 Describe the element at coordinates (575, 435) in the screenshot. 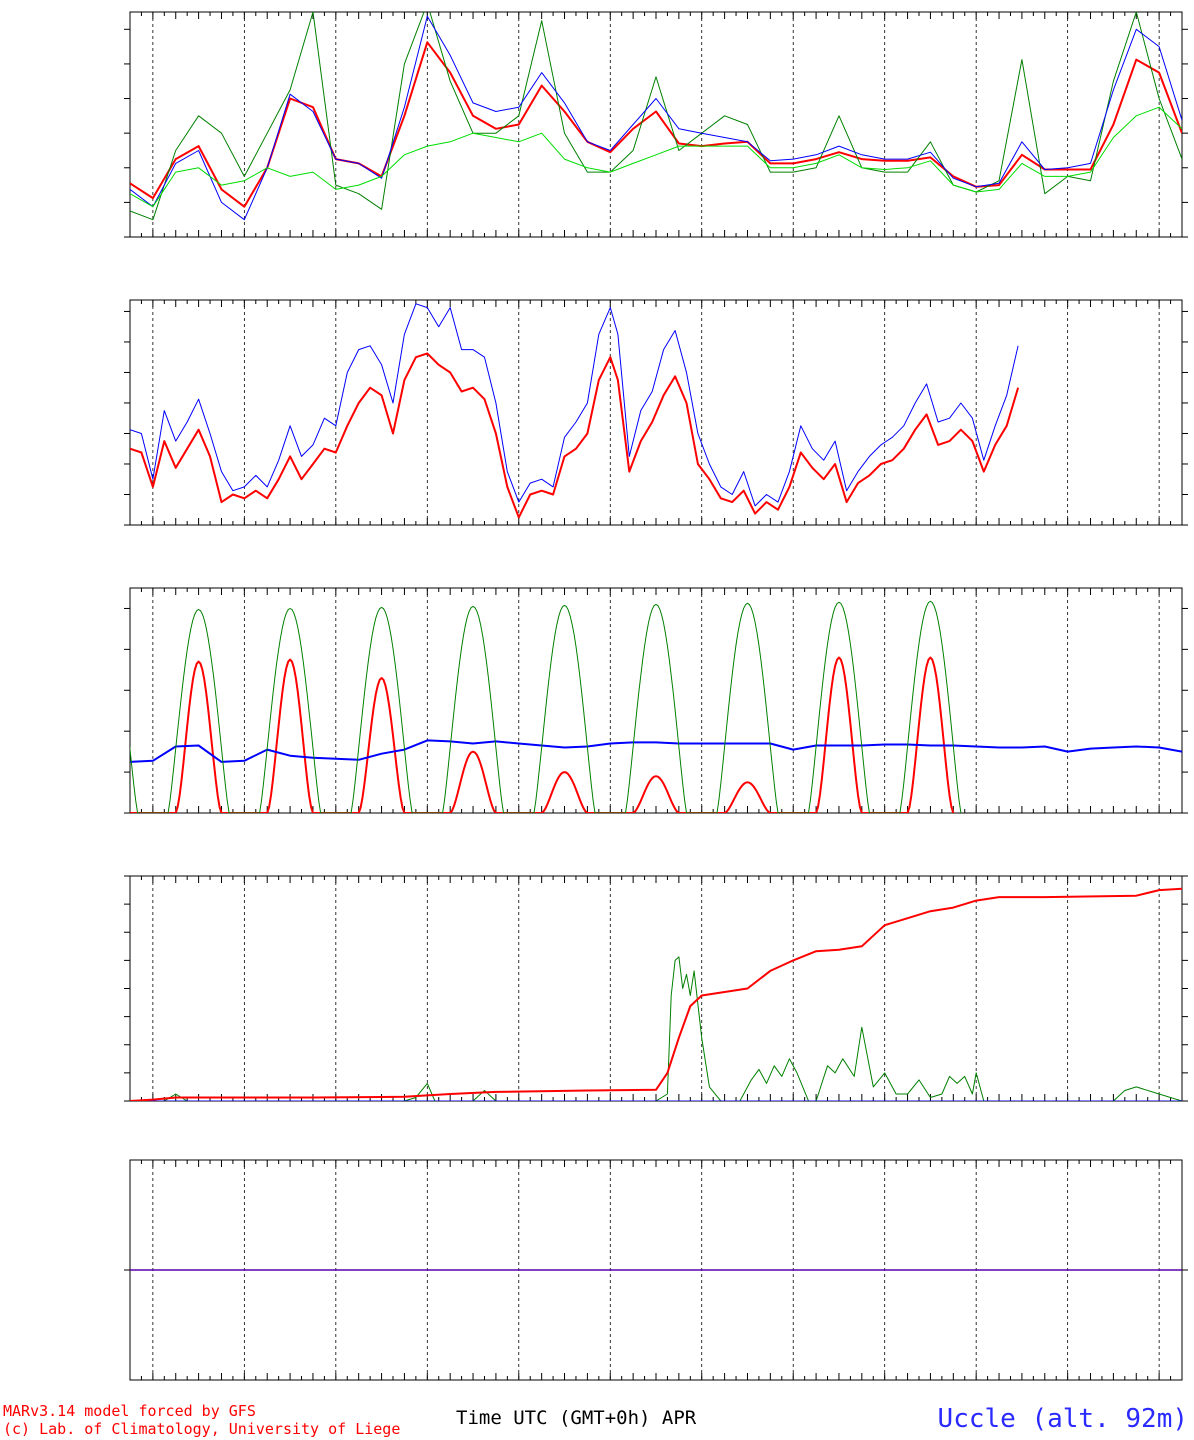

I see `series-line-wind-speed` at that location.